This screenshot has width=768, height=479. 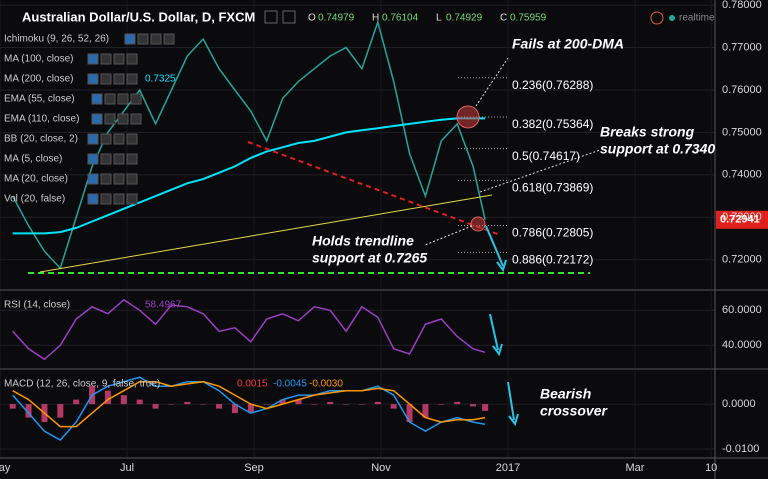 I want to click on indicator-legend: MA (100, close), so click(x=38, y=59).